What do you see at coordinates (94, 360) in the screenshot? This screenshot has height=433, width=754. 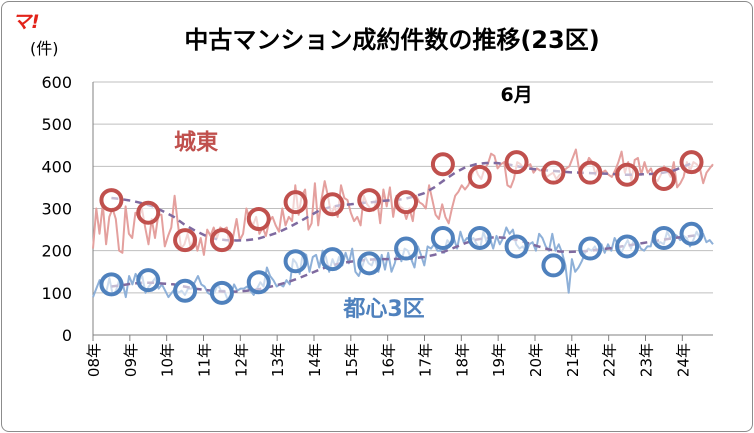 I see `x-tick-label-2008: 08年` at bounding box center [94, 360].